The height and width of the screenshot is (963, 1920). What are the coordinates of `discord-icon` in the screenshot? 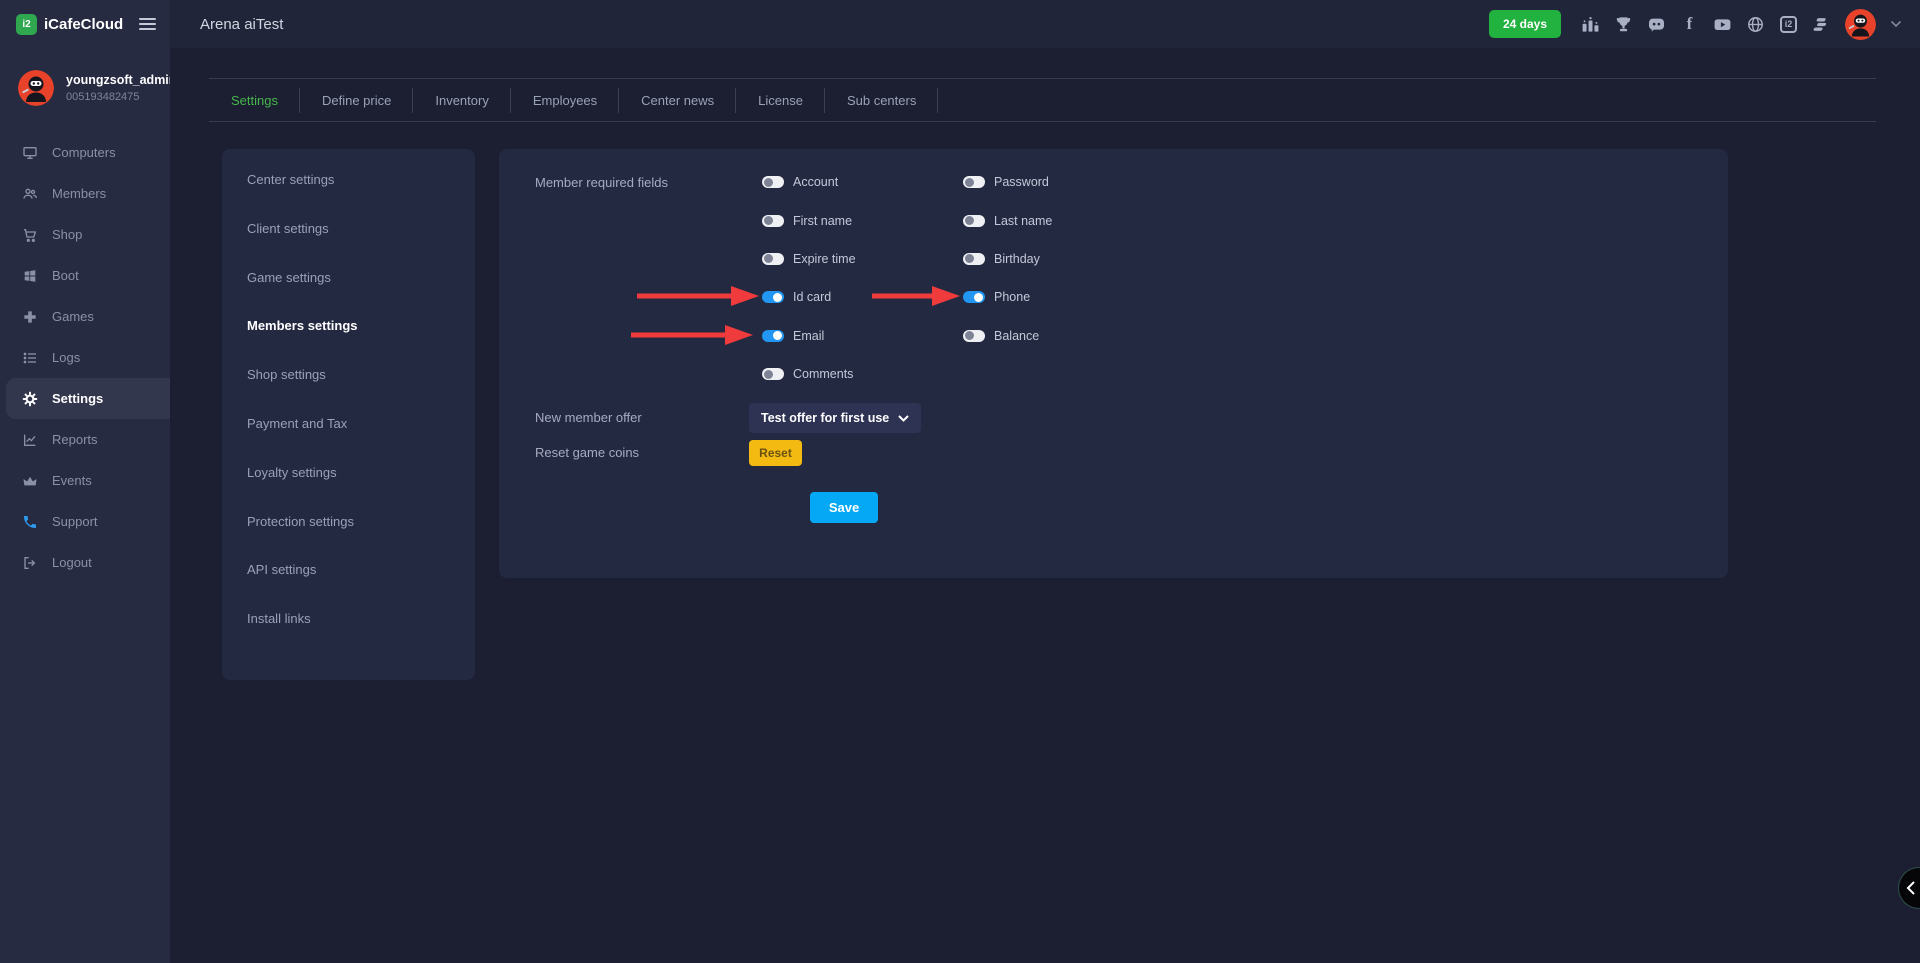 It's located at (1656, 24).